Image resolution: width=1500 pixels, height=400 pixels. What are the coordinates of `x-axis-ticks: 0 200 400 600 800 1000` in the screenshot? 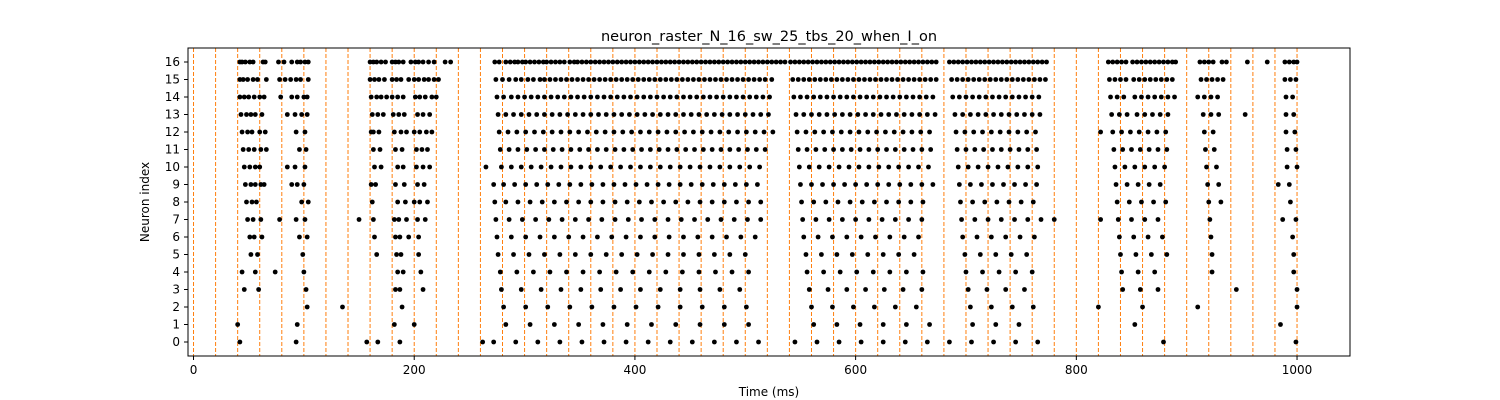 It's located at (751, 366).